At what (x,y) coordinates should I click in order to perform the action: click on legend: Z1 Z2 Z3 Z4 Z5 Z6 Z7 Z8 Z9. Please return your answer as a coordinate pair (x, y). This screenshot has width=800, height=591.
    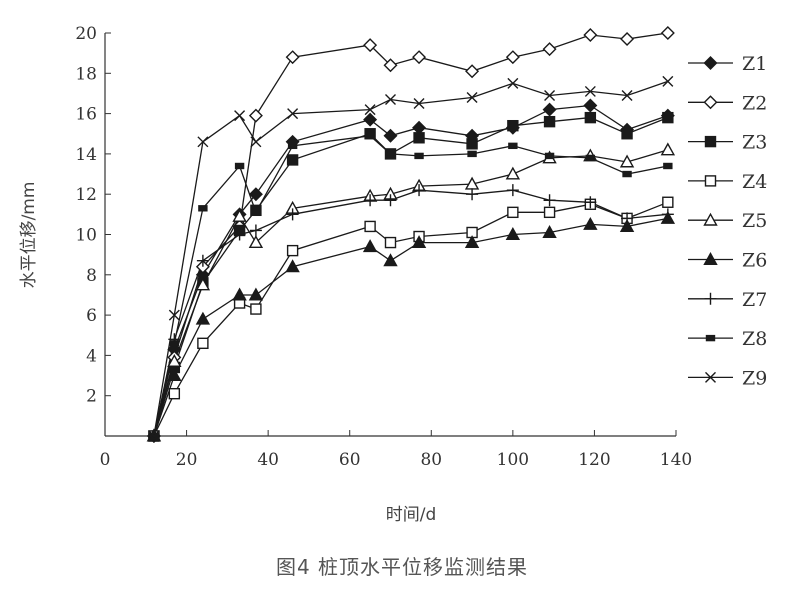
    Looking at the image, I should click on (727, 221).